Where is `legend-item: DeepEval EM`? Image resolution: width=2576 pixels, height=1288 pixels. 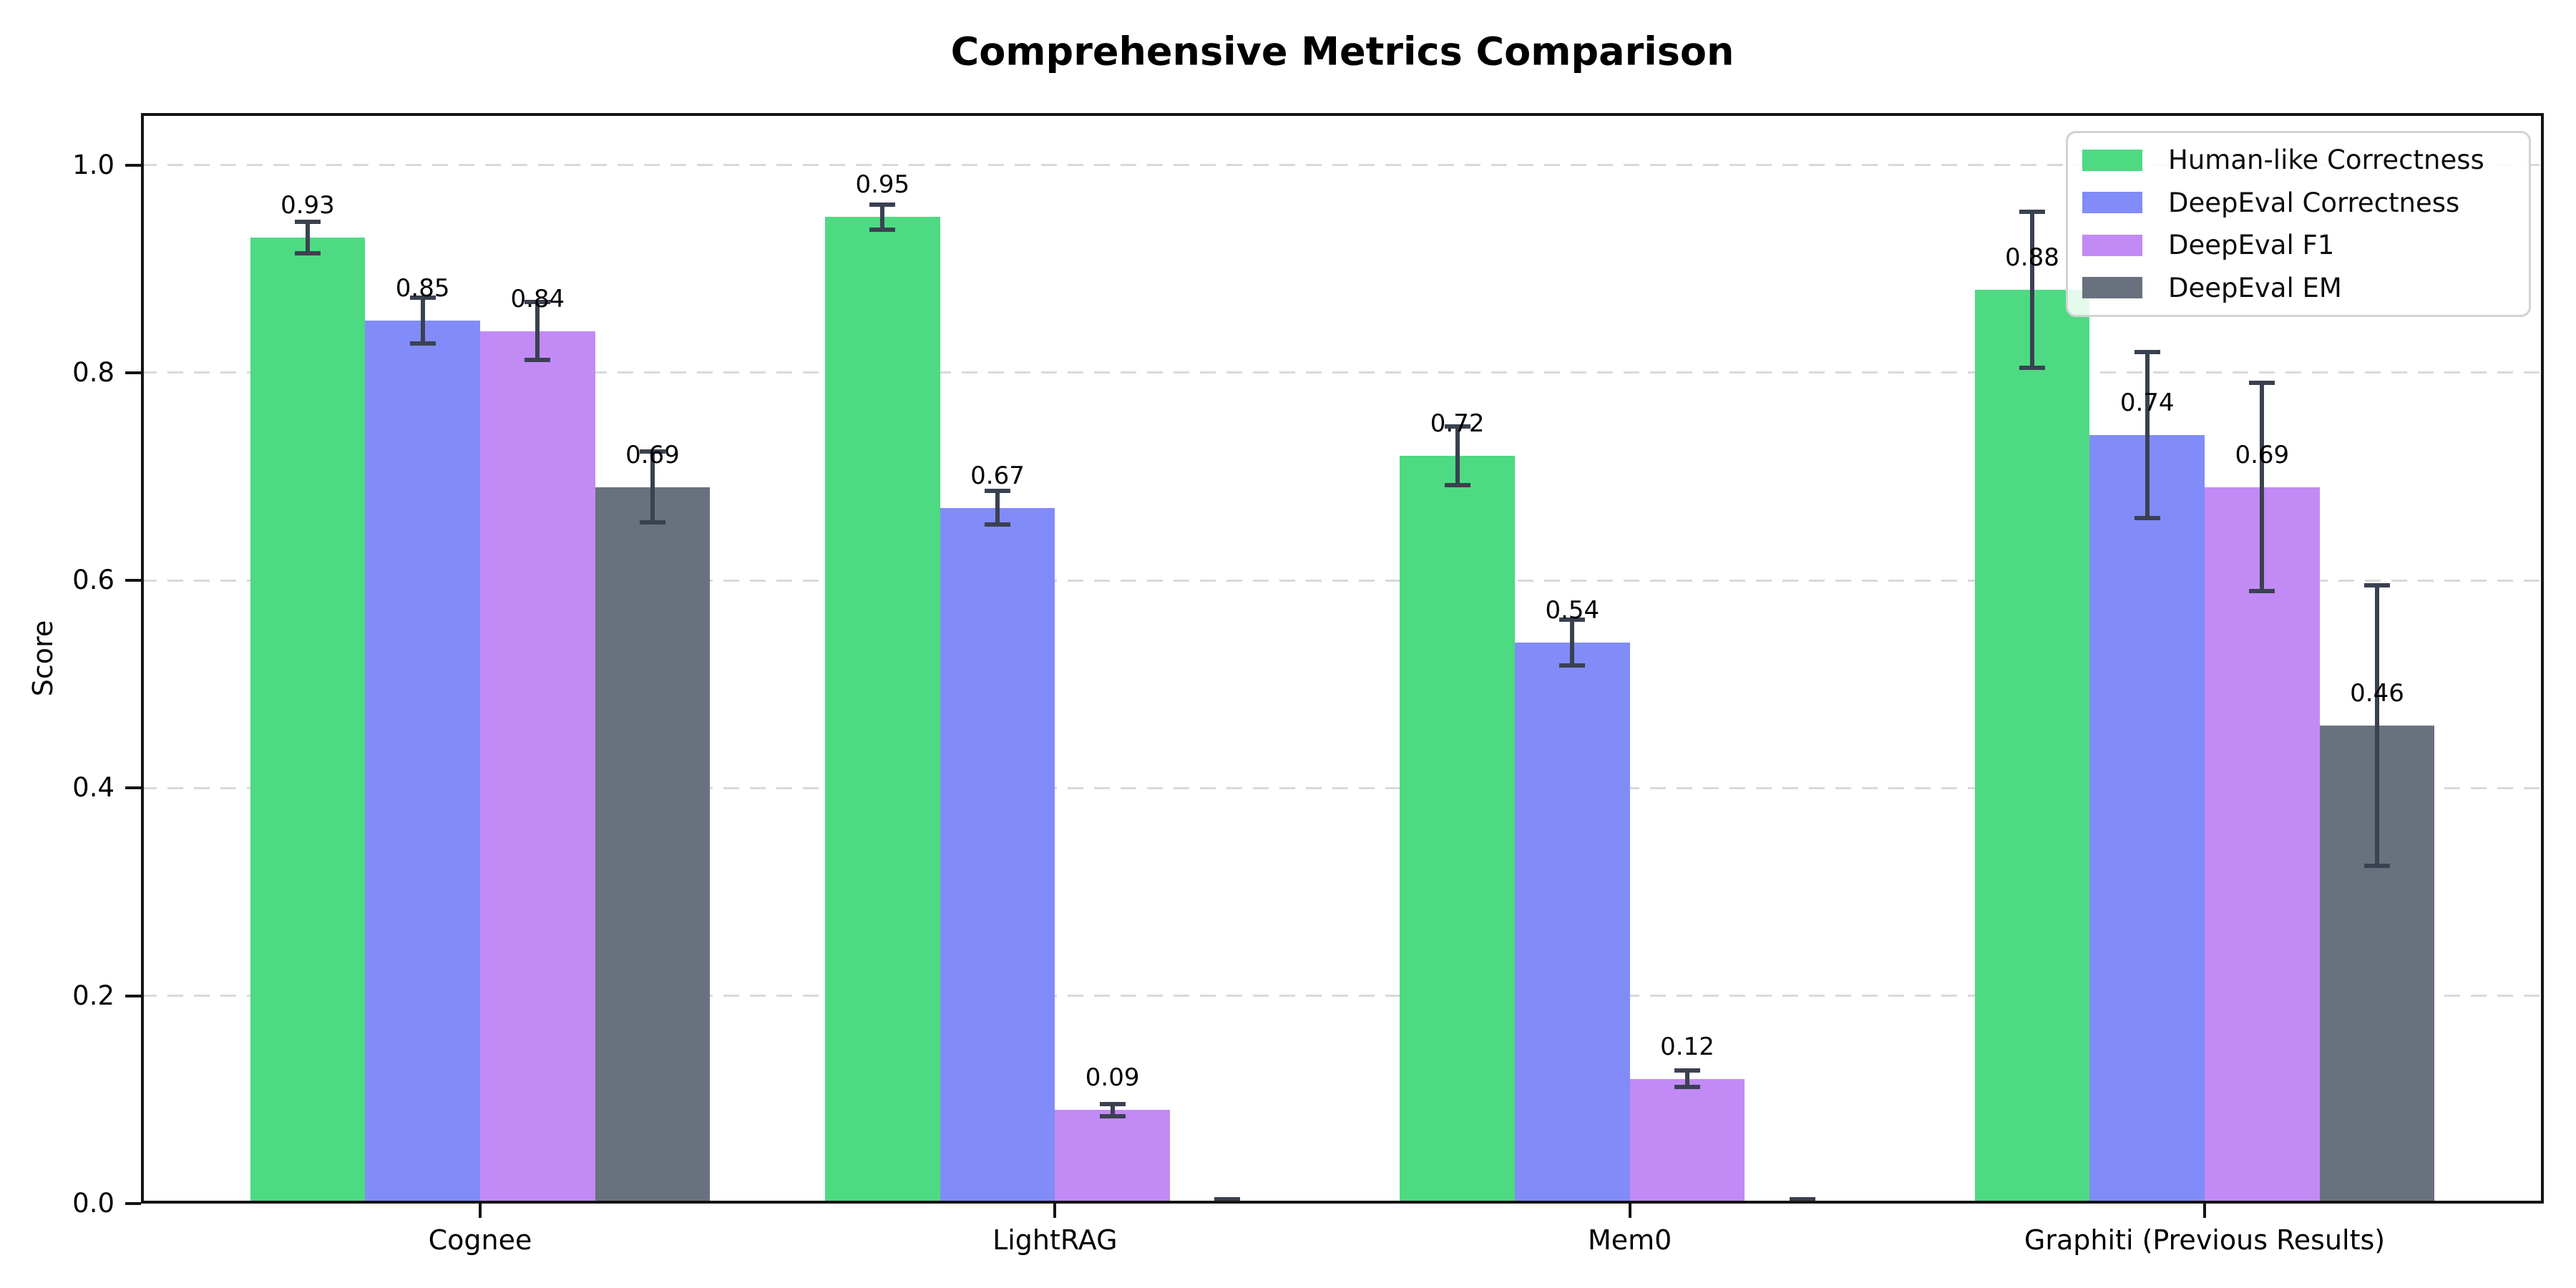 legend-item: DeepEval EM is located at coordinates (2298, 288).